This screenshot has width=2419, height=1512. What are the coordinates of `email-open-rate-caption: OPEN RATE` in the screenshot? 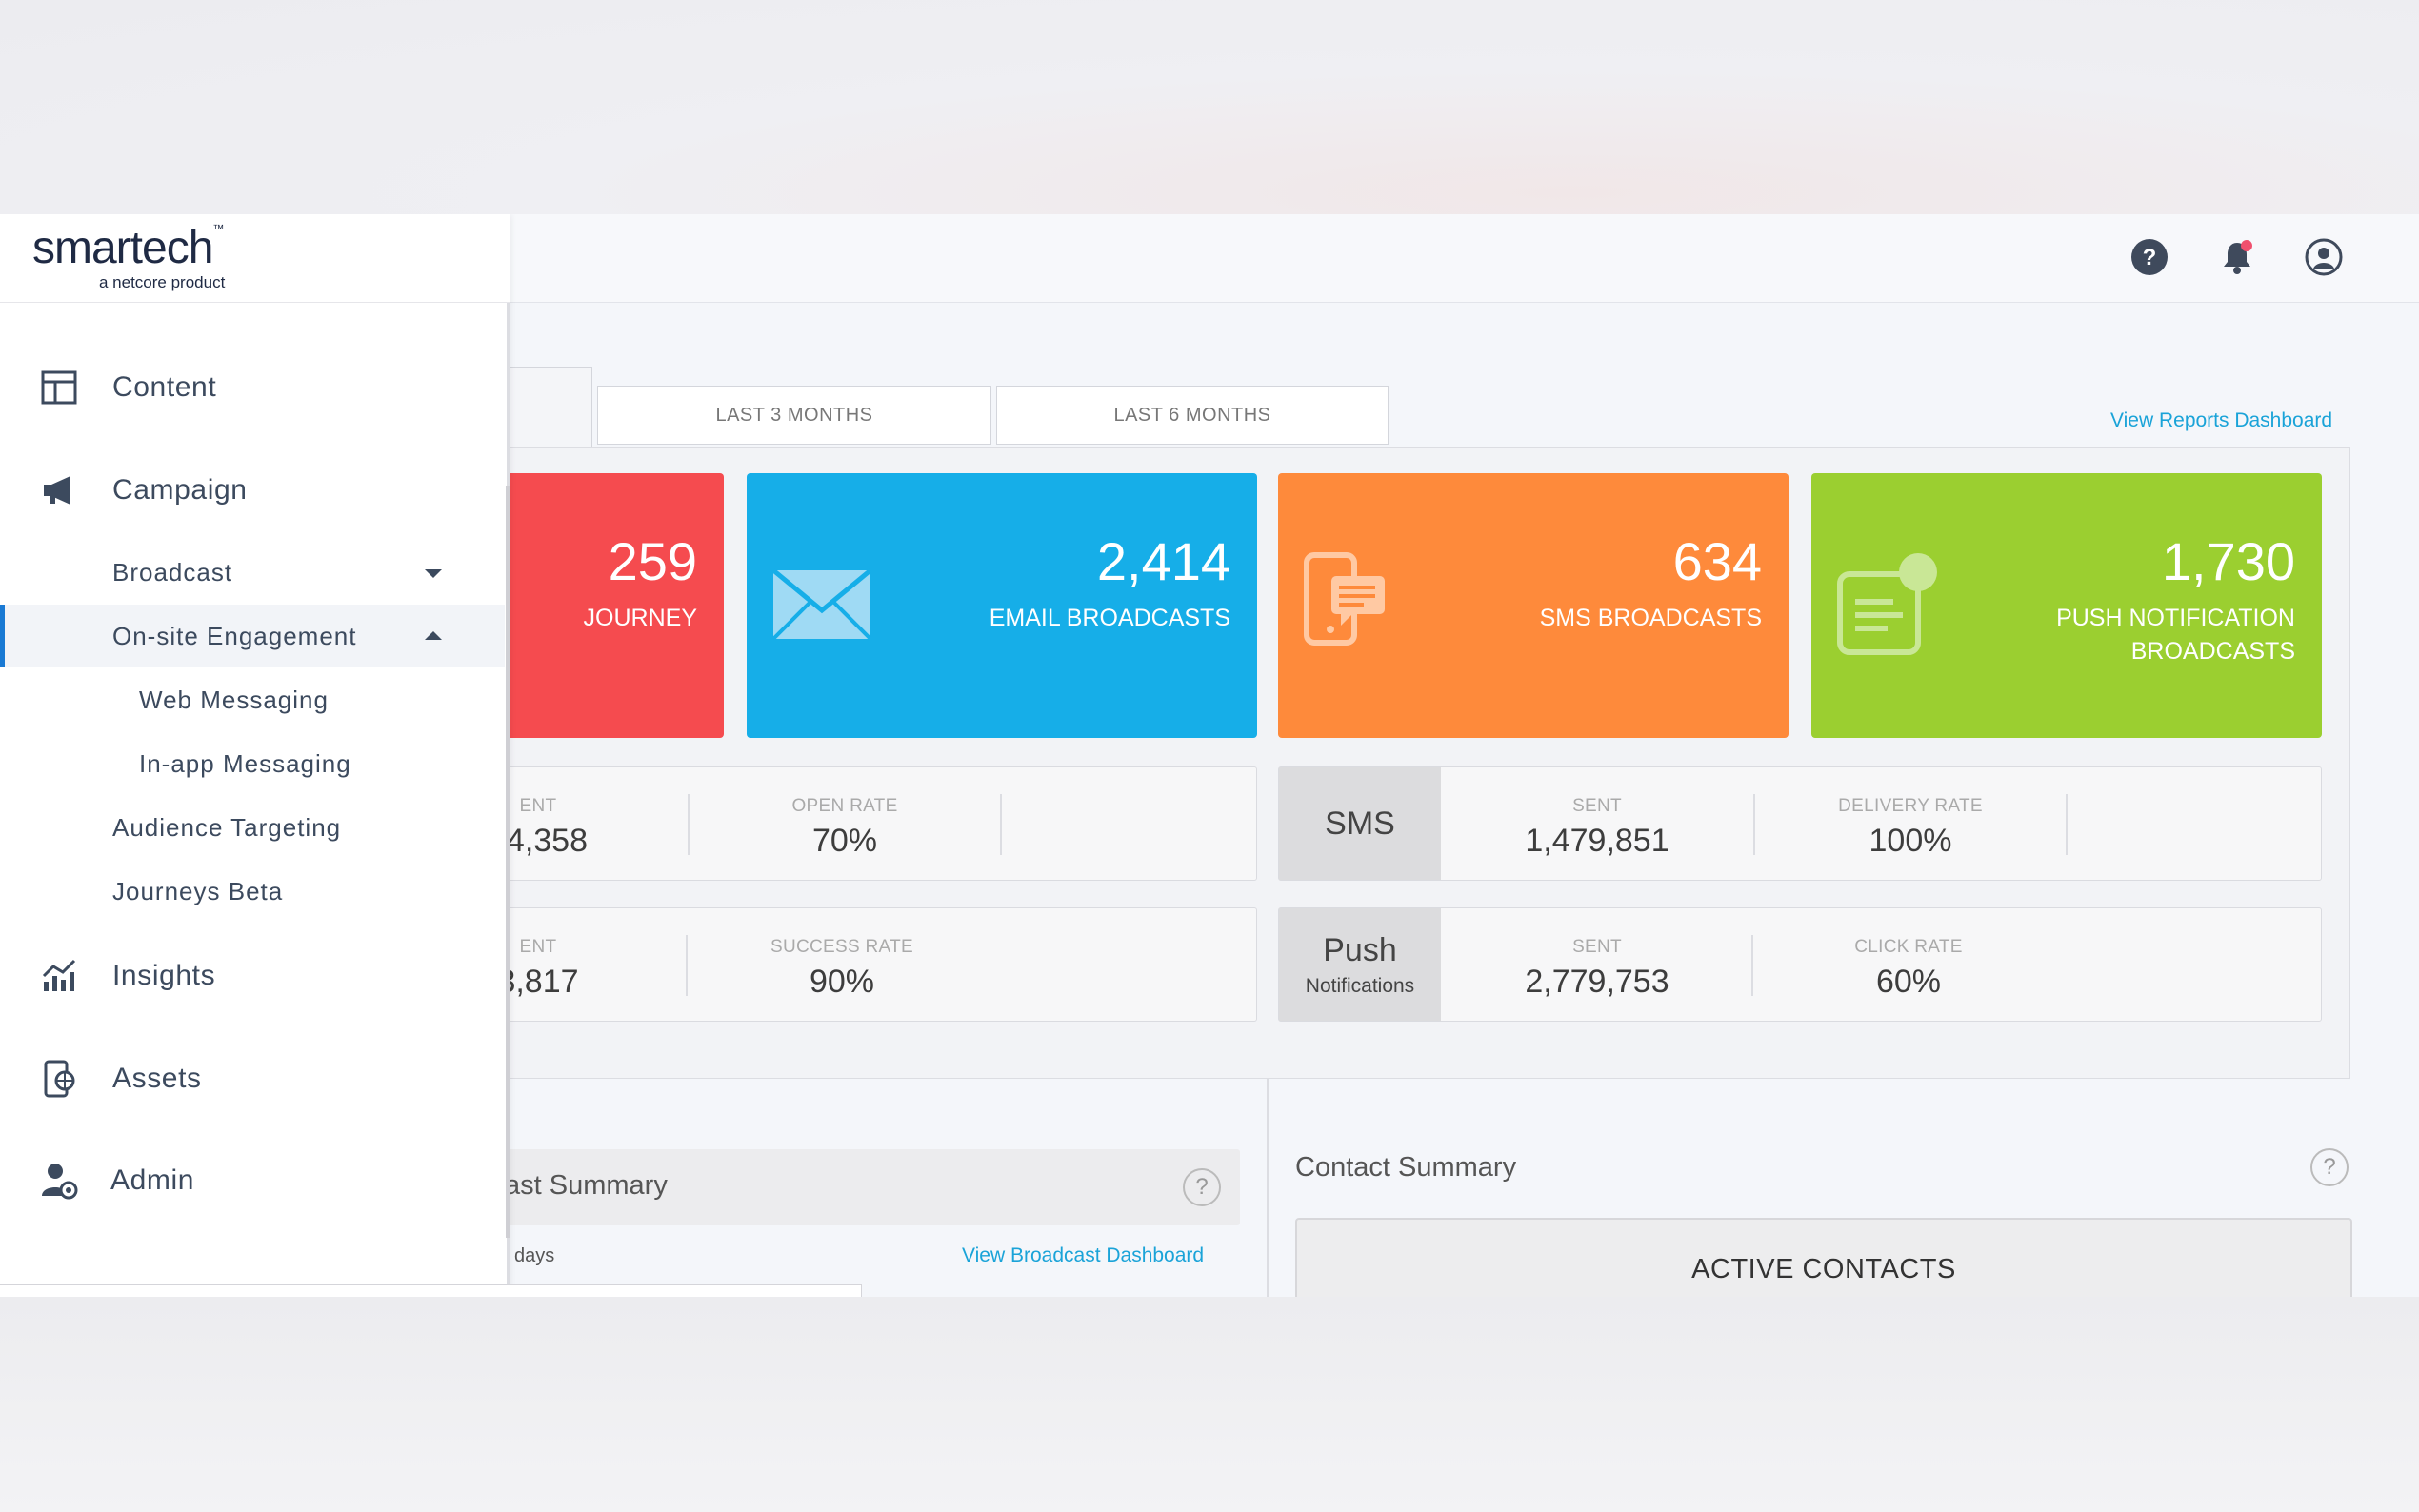 It's located at (844, 806).